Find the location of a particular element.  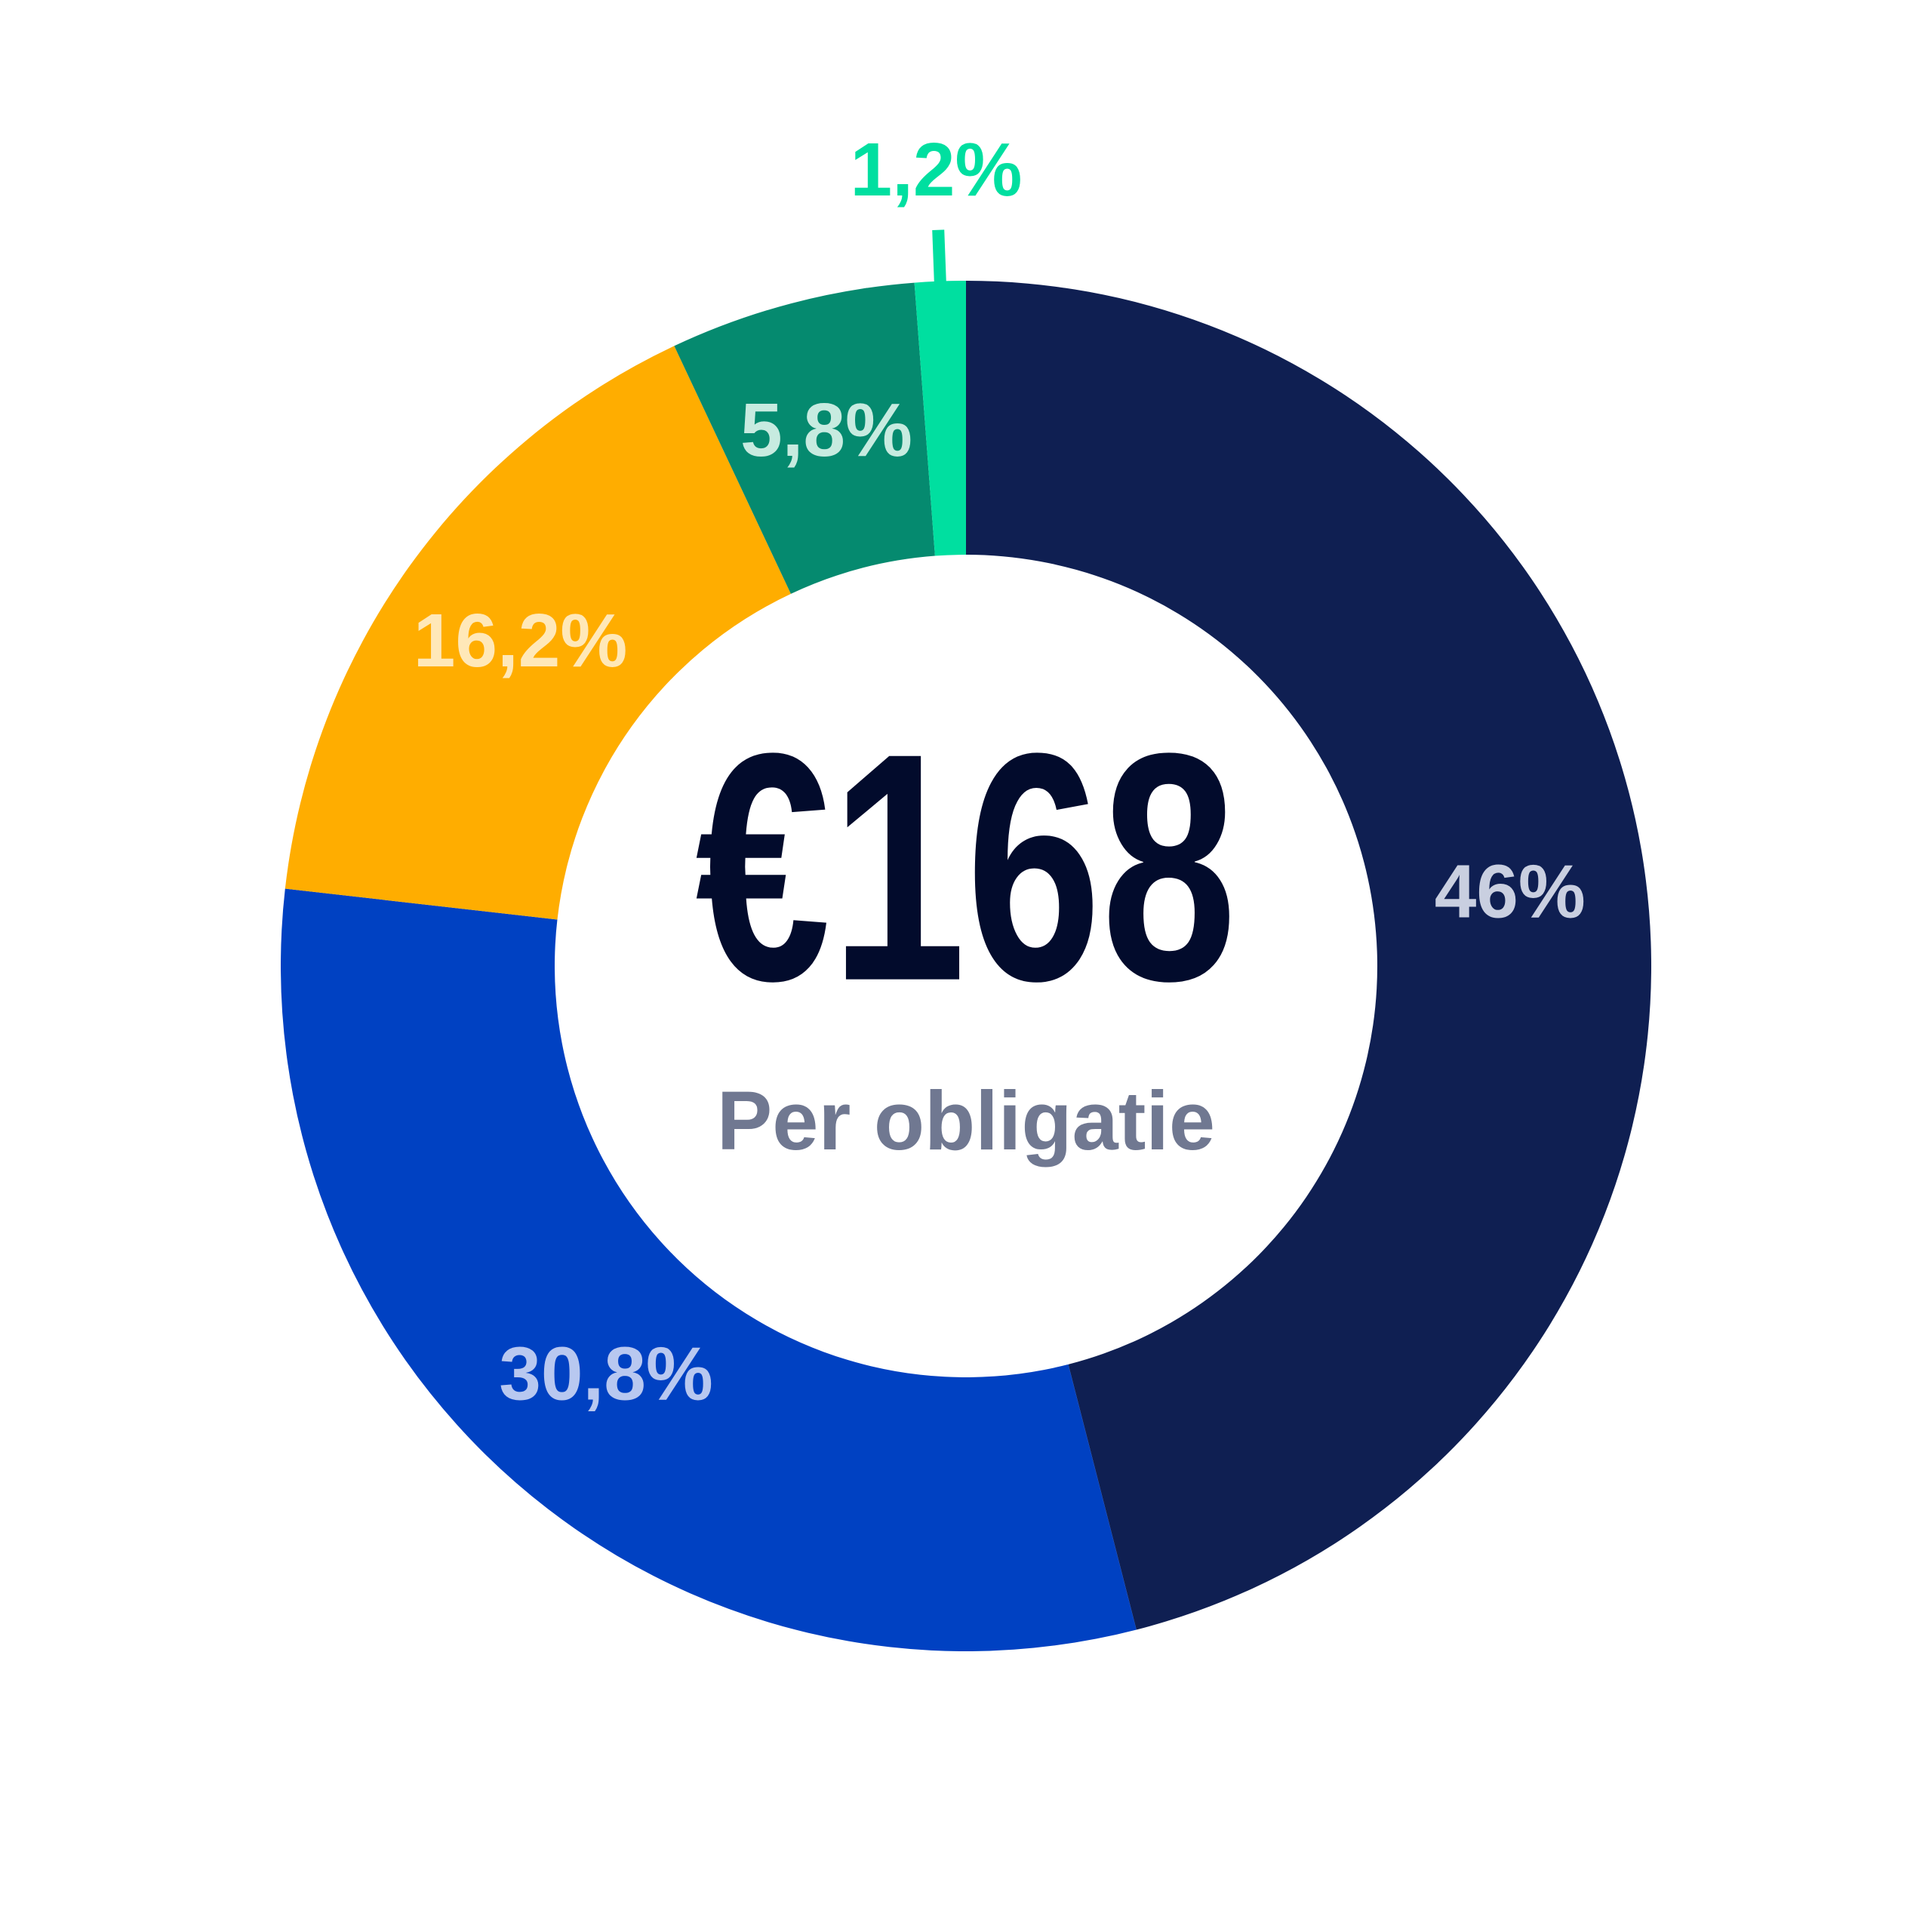

leader-line is located at coordinates (939, 256).